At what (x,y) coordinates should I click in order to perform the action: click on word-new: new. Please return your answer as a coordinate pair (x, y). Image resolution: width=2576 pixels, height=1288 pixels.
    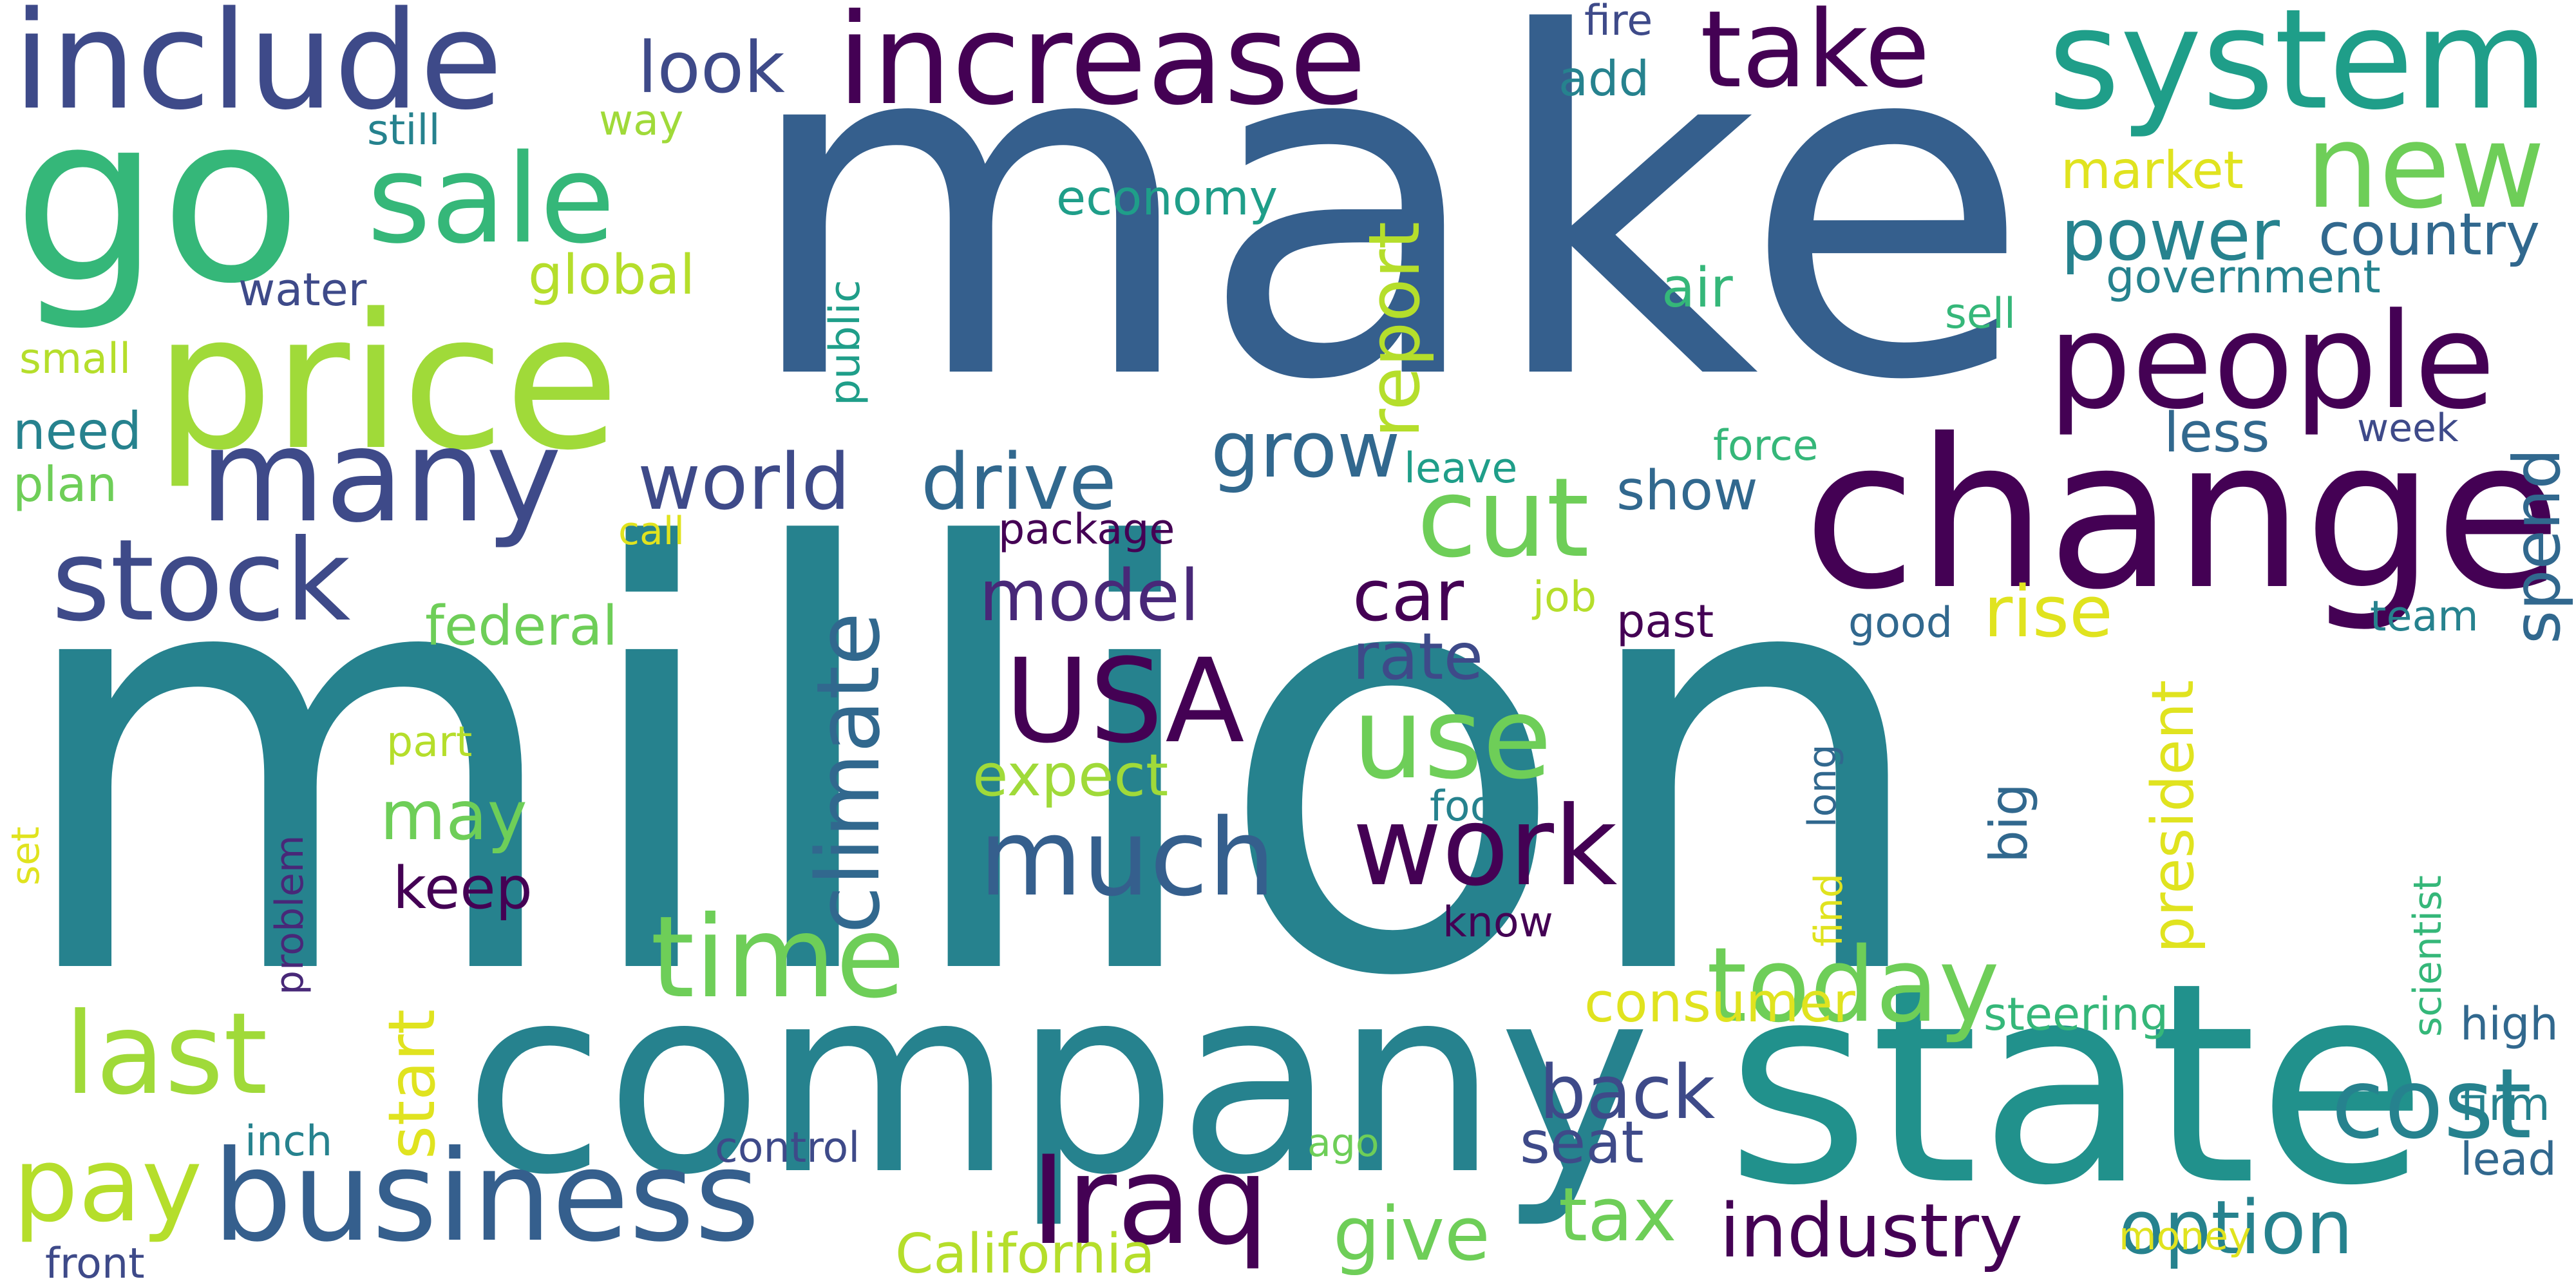
    Looking at the image, I should click on (2426, 167).